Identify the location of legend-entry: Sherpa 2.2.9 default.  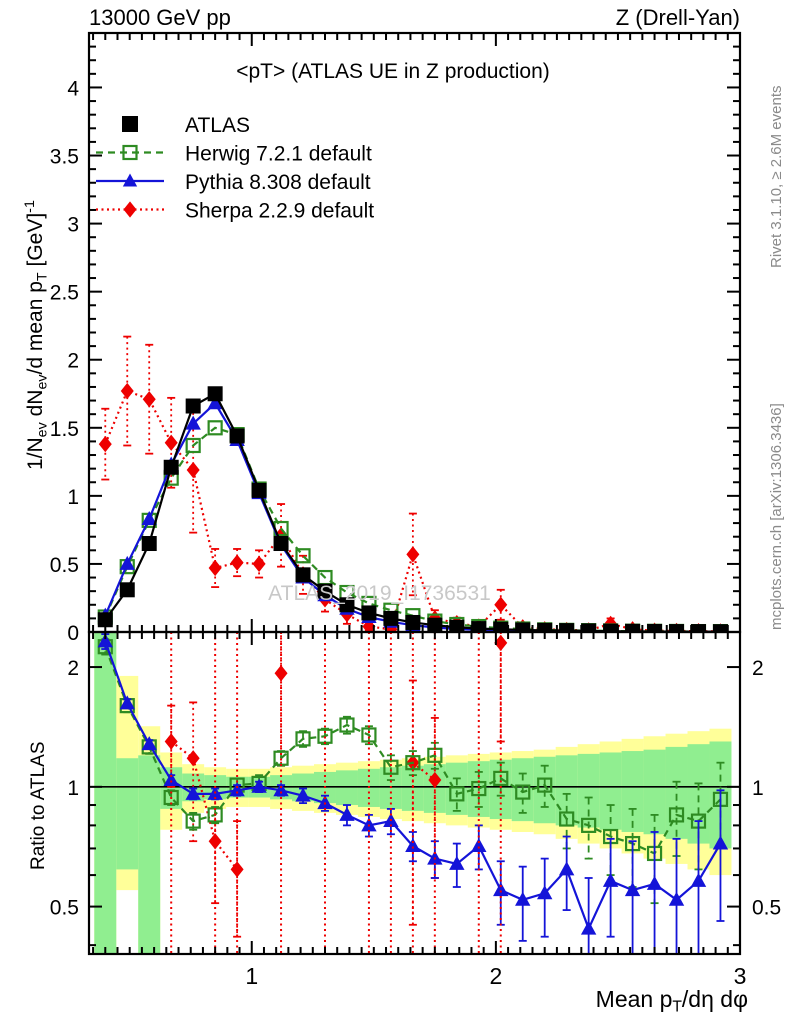
(235, 211).